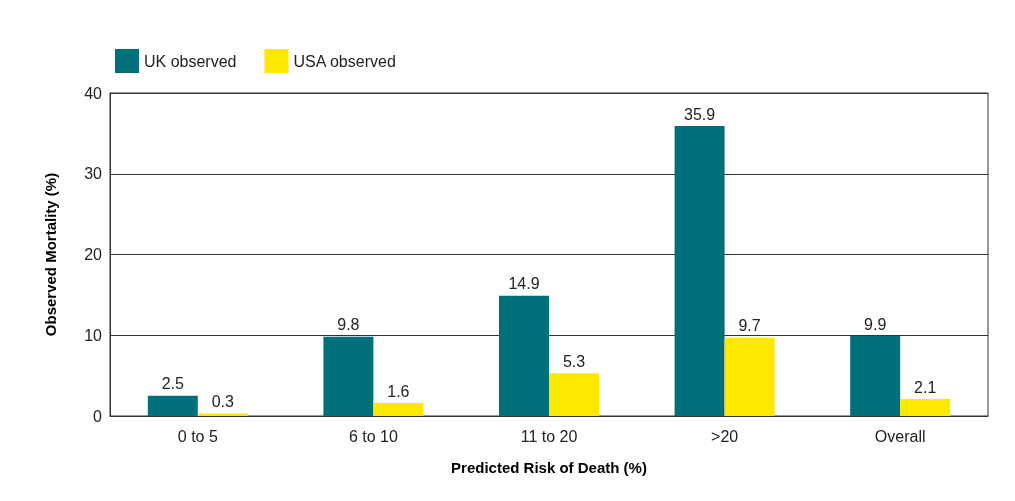  What do you see at coordinates (98, 416) in the screenshot?
I see `y-tick-label: 0` at bounding box center [98, 416].